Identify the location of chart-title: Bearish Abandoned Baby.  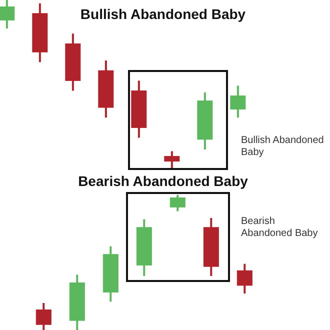
(163, 181).